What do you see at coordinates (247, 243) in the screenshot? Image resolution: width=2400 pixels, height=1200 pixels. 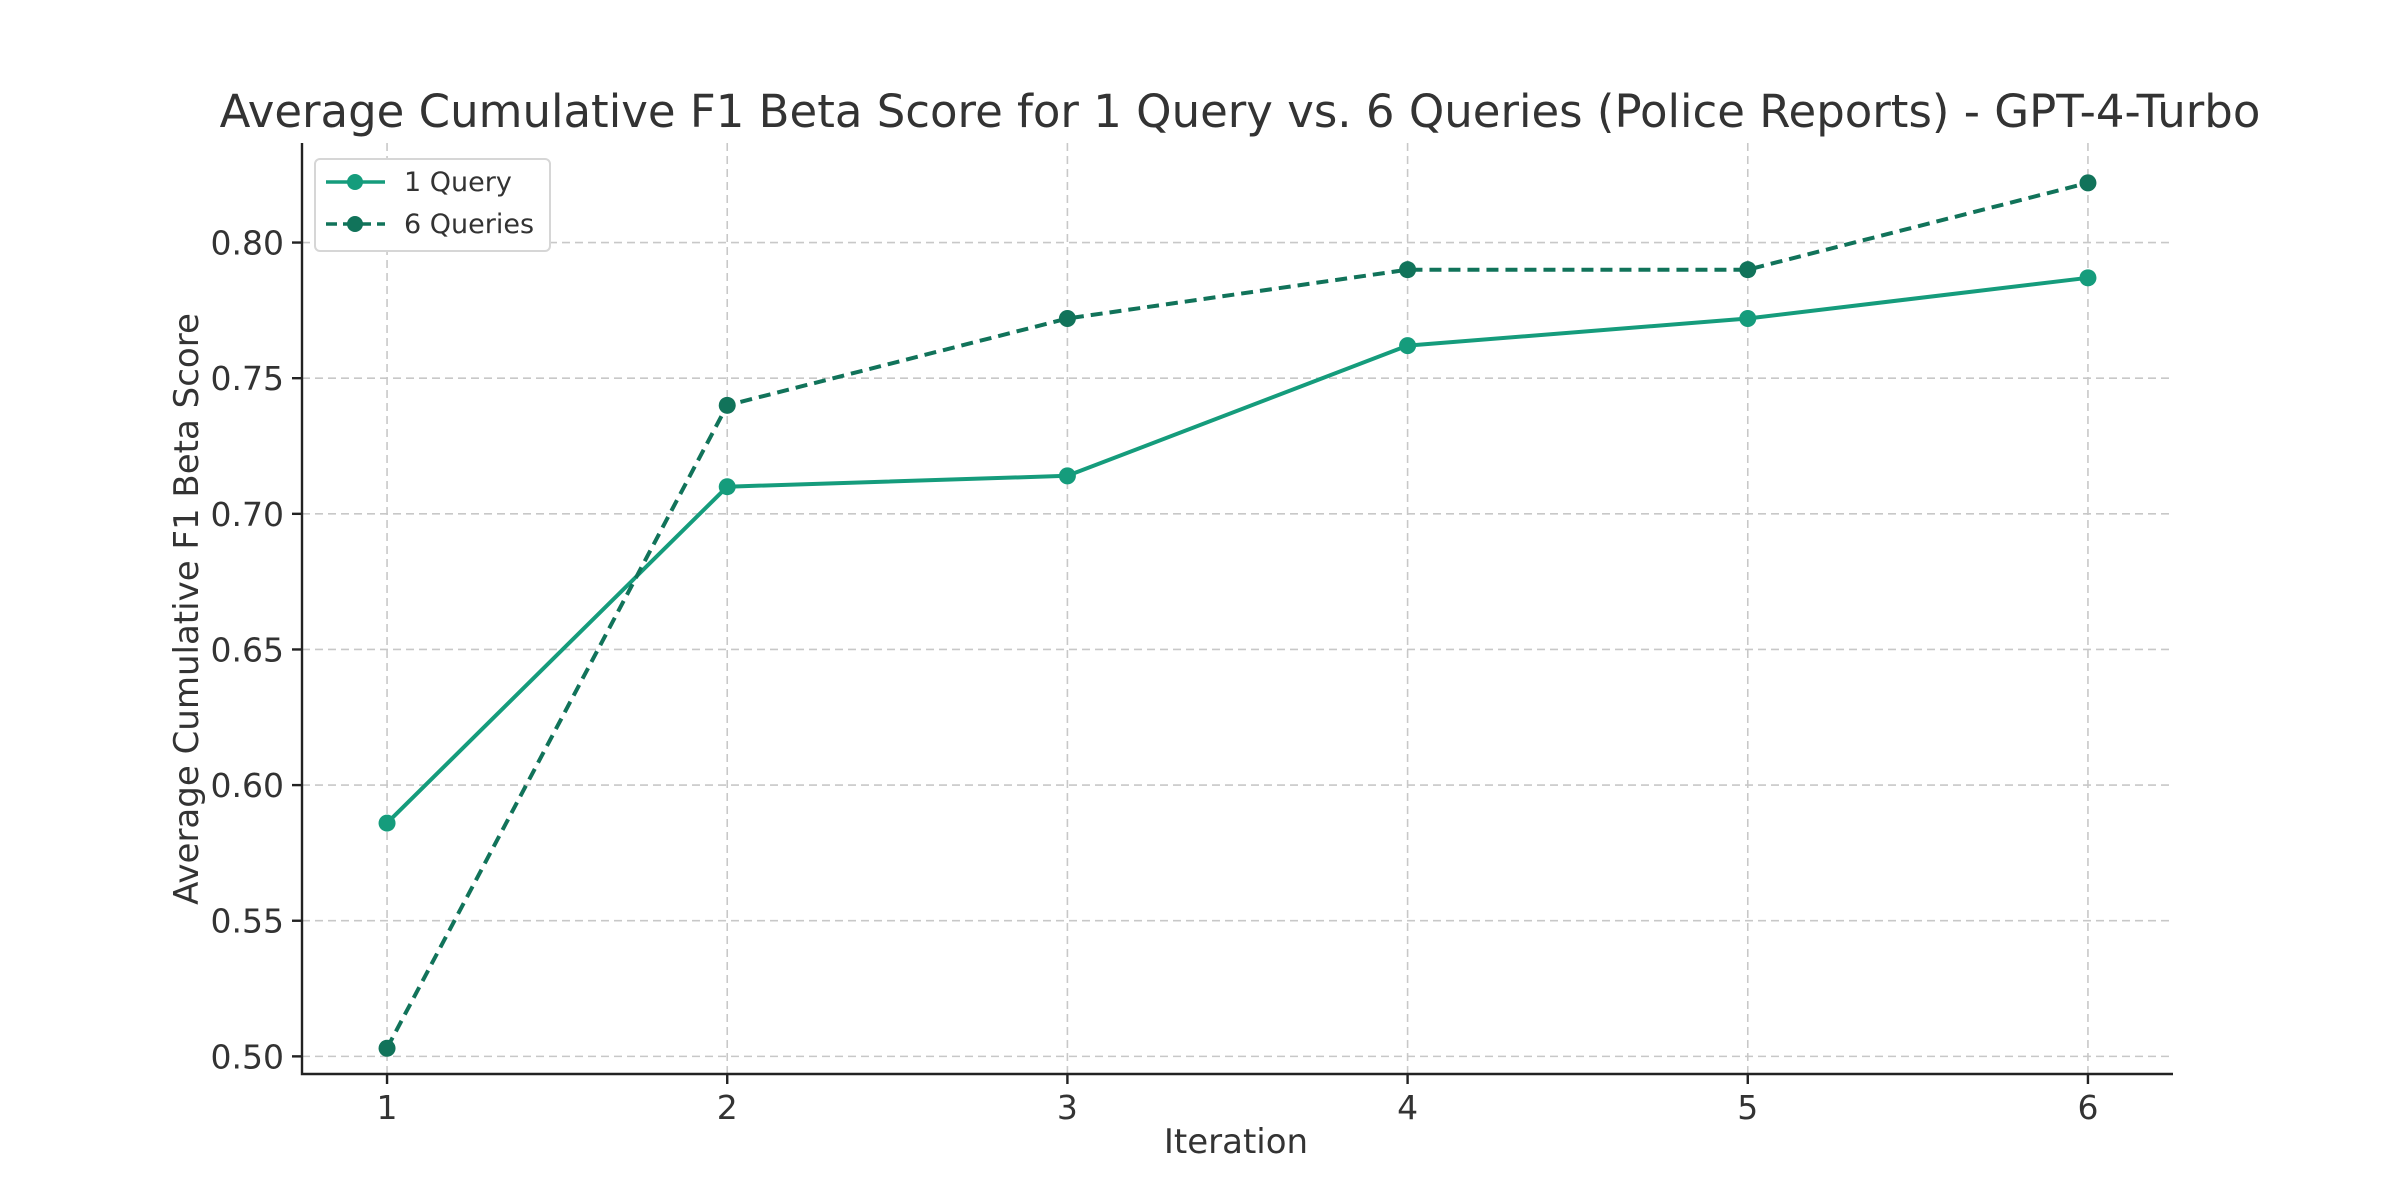 I see `y-tick-label: 0.80` at bounding box center [247, 243].